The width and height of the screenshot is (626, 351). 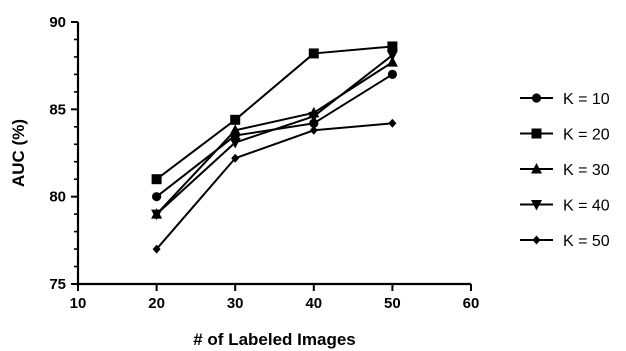 I want to click on legend-item: K = 40, so click(x=565, y=206).